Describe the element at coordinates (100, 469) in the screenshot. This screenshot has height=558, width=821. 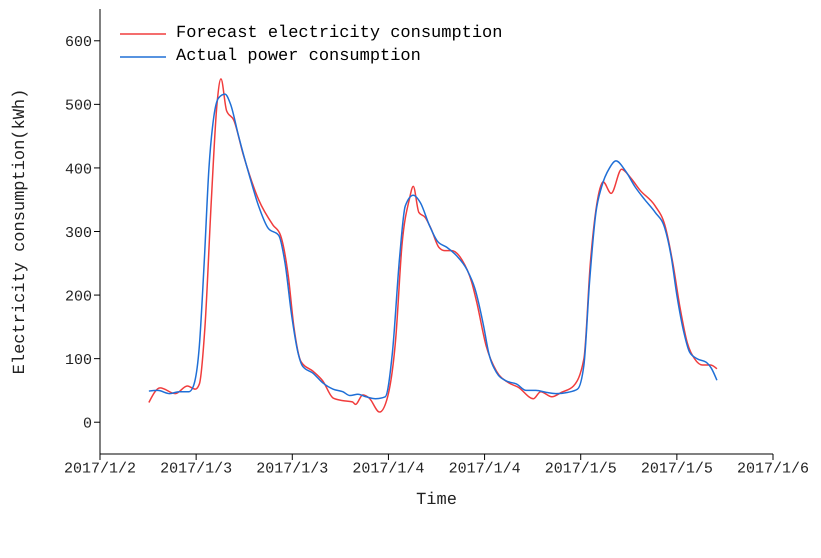
I see `x-tick-label: 2017/1/2` at that location.